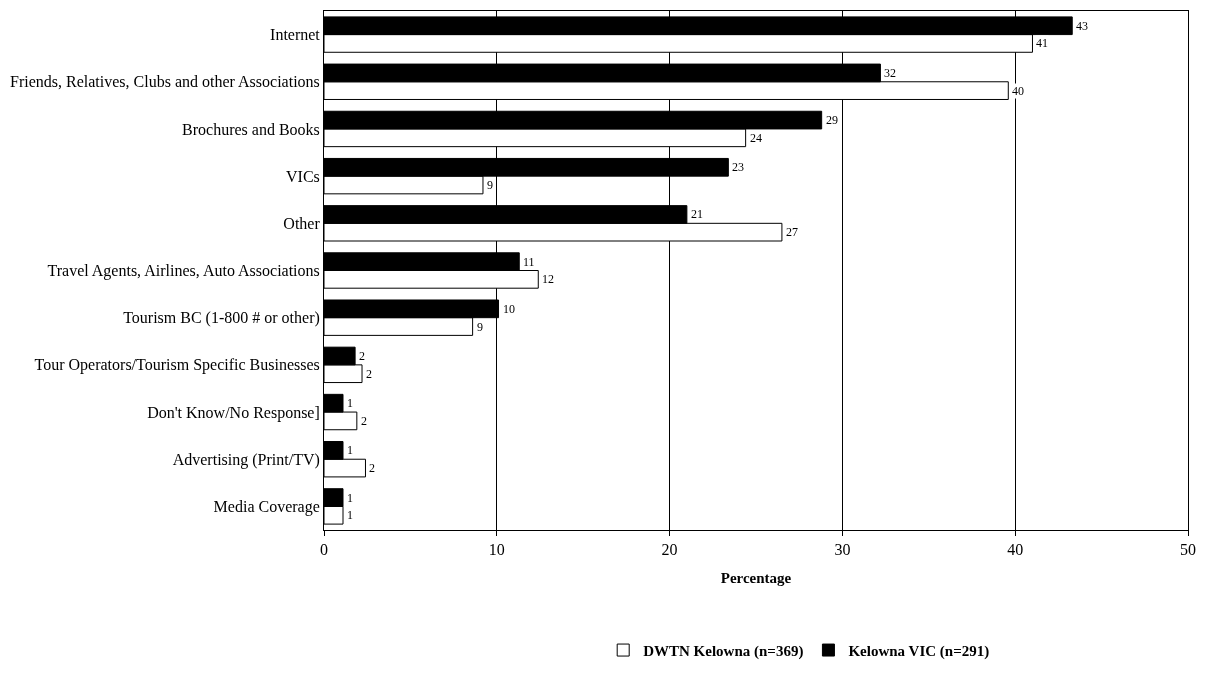 Image resolution: width=1206 pixels, height=677 pixels. Describe the element at coordinates (1082, 26) in the screenshot. I see `data-label: 43` at that location.